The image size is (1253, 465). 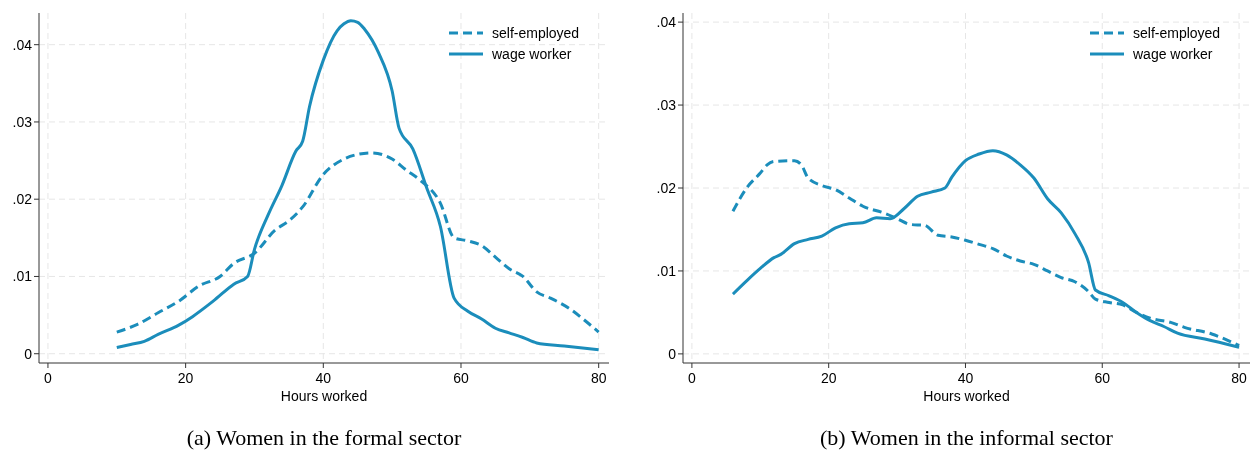 What do you see at coordinates (967, 437) in the screenshot?
I see `text: (b) Women in the informal sector` at bounding box center [967, 437].